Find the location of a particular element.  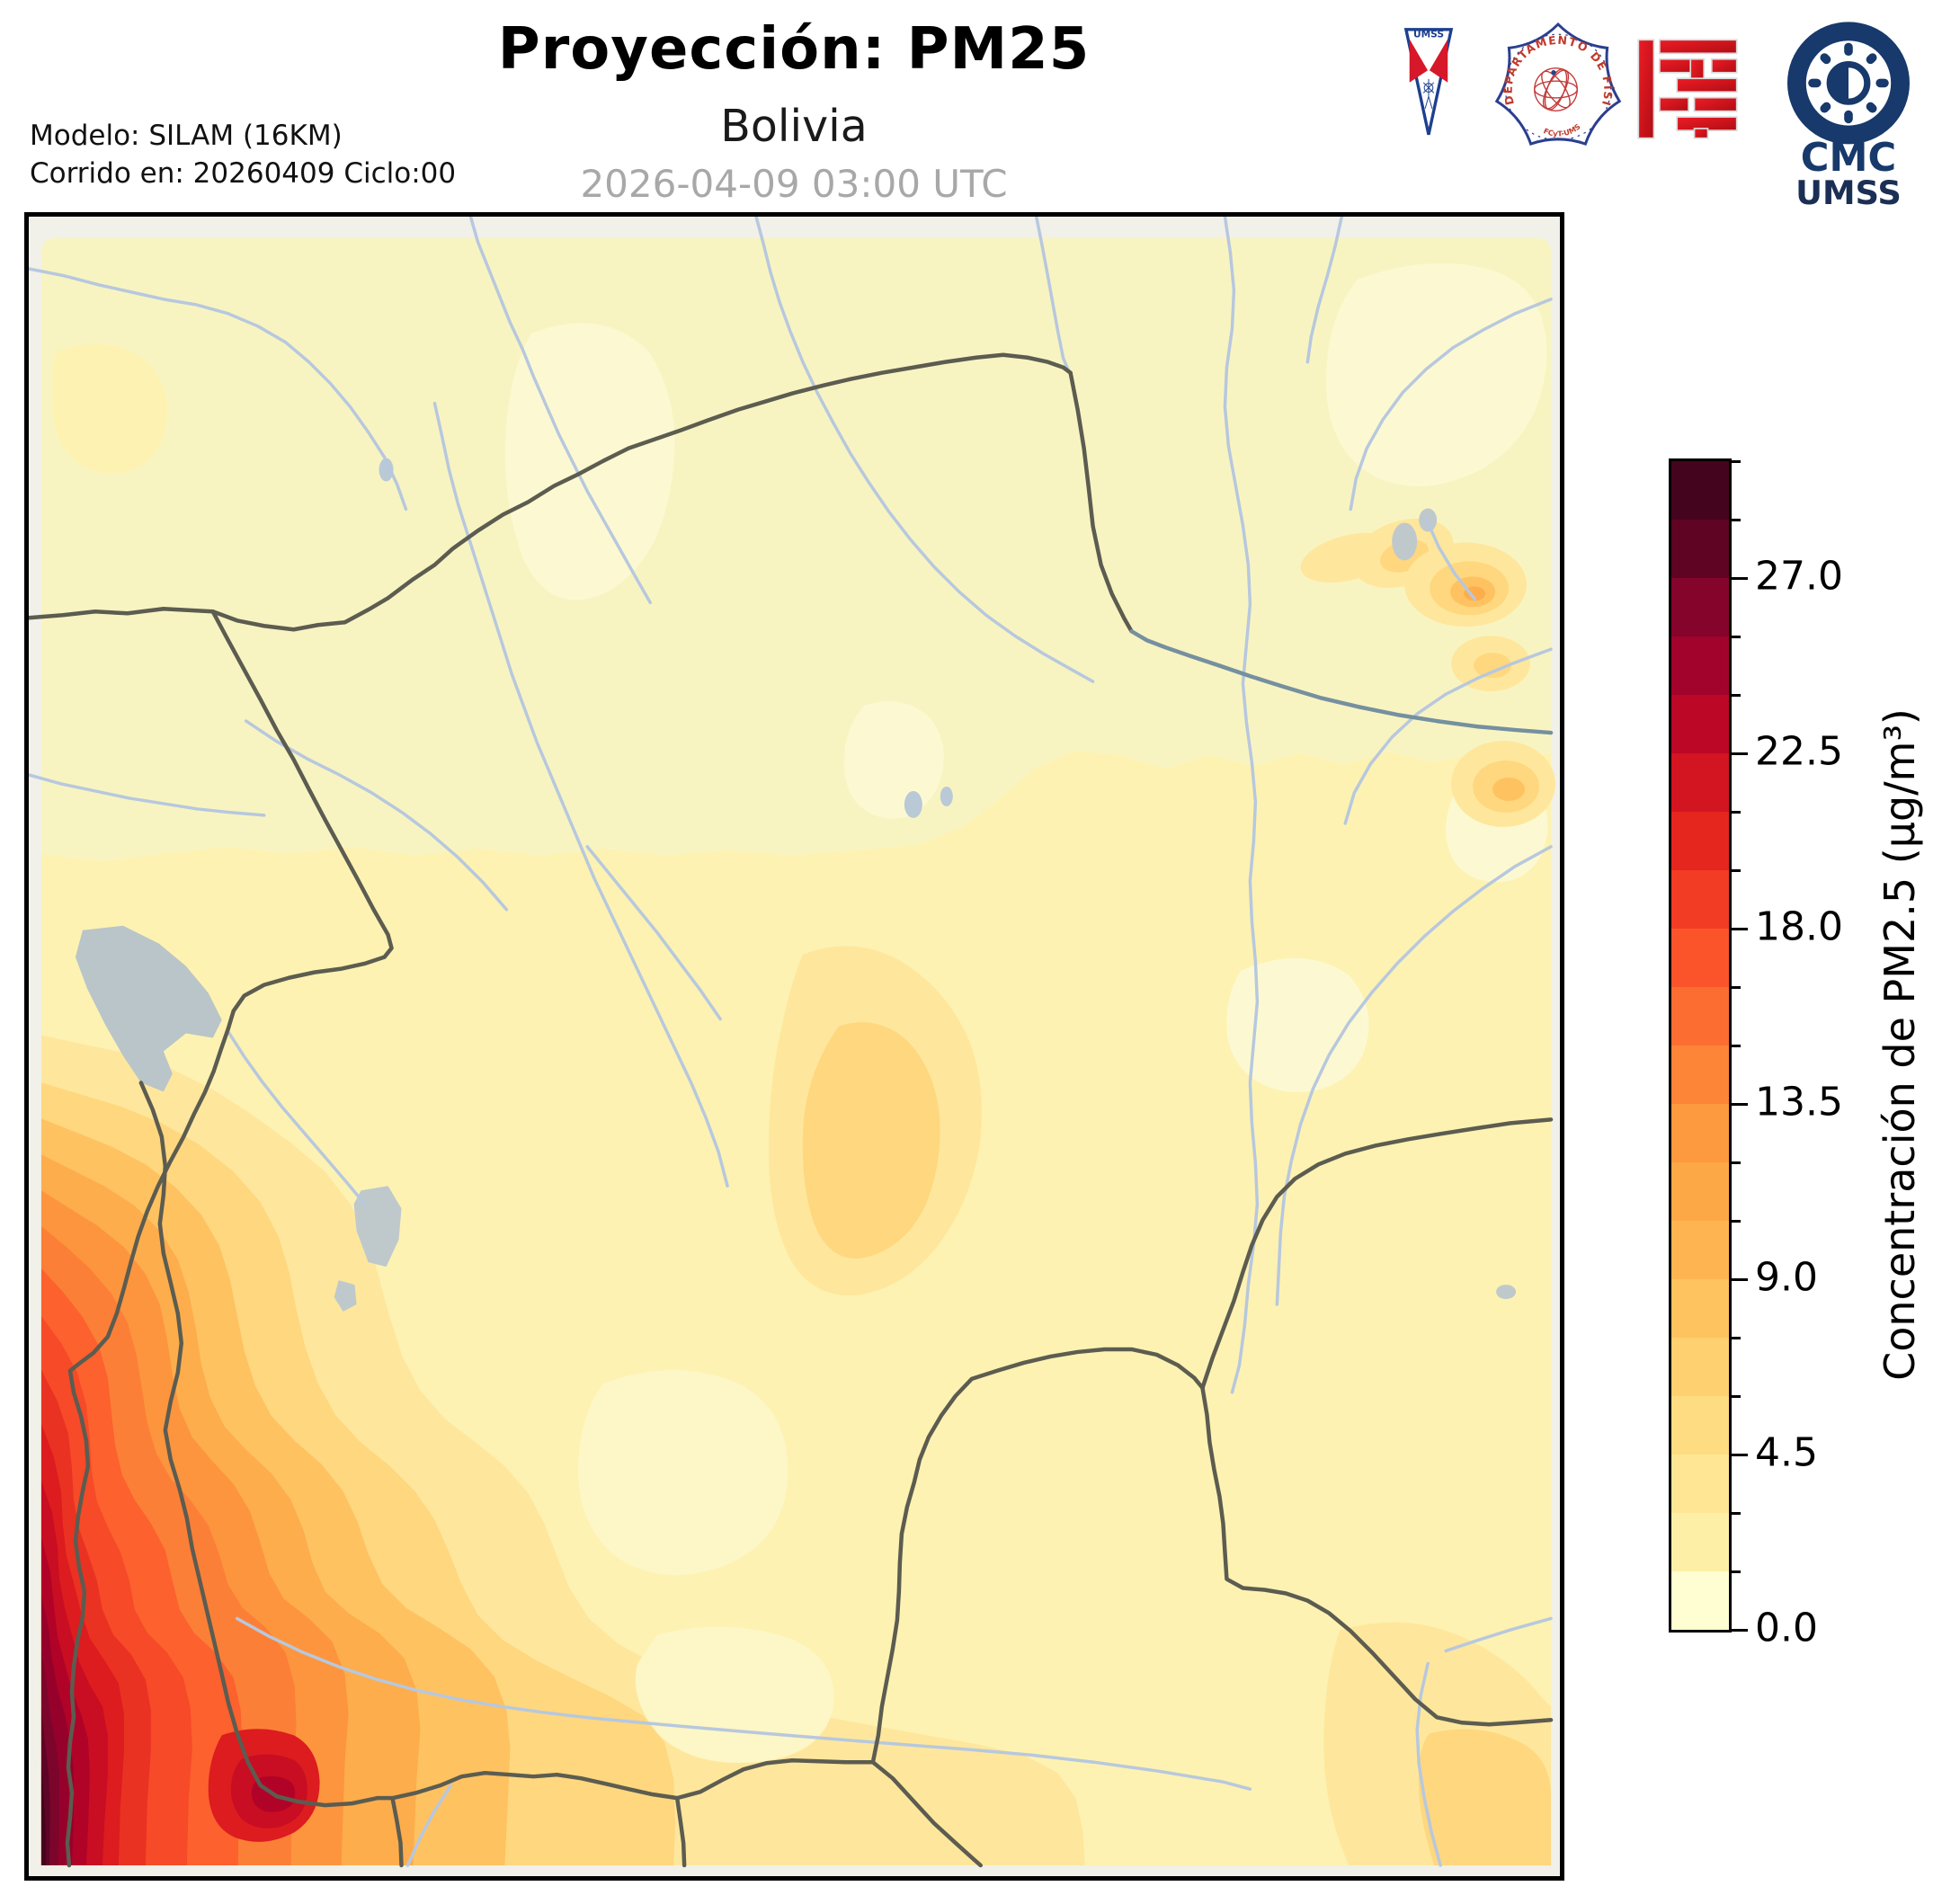

colorbar-tick-label: 18.0 is located at coordinates (1799, 926).